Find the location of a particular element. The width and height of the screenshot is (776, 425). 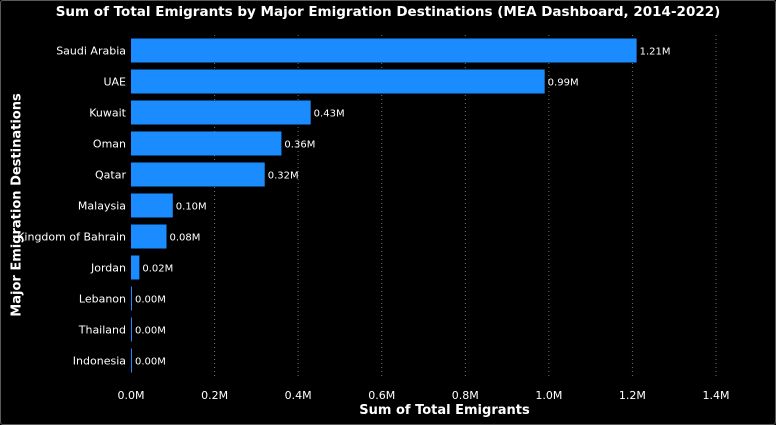

category-label: UAE is located at coordinates (114, 82).